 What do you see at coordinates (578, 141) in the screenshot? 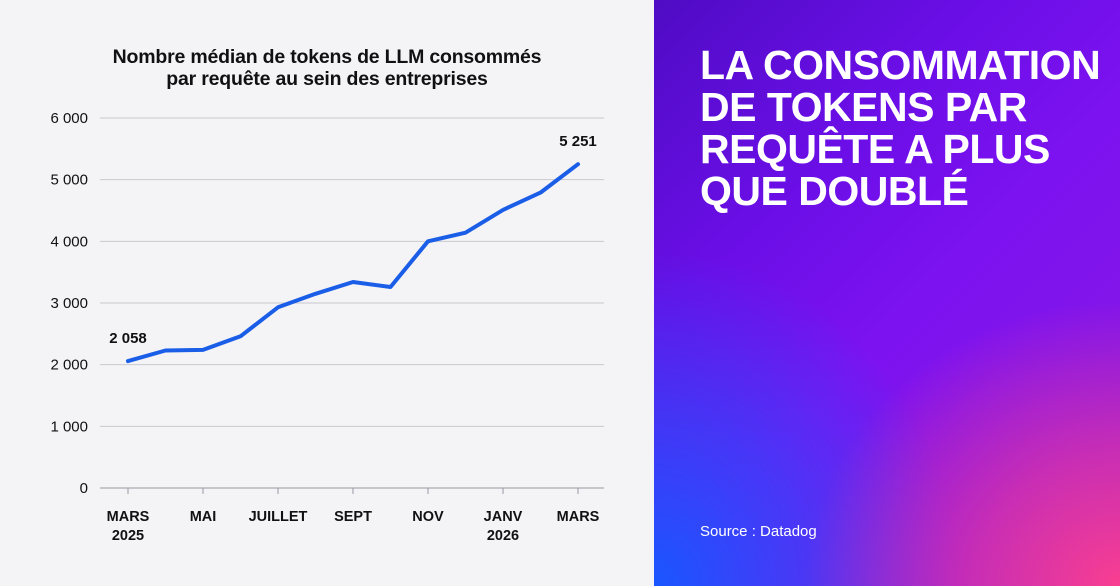
I see `data-label: 5 251` at bounding box center [578, 141].